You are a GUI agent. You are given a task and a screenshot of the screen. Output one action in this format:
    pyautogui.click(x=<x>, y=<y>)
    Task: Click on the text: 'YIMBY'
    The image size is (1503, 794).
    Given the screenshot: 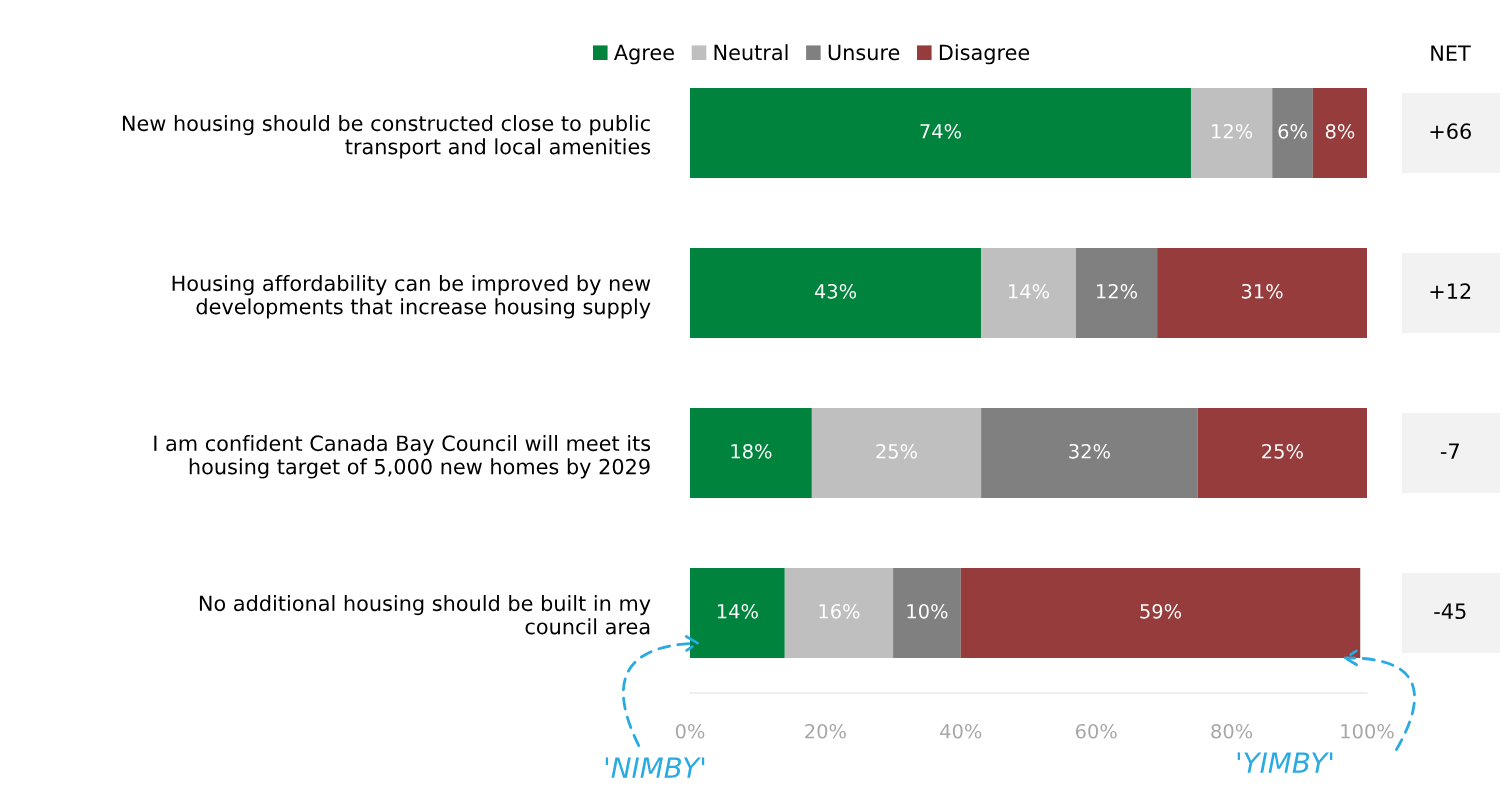 What is the action you would take?
    pyautogui.click(x=1285, y=762)
    